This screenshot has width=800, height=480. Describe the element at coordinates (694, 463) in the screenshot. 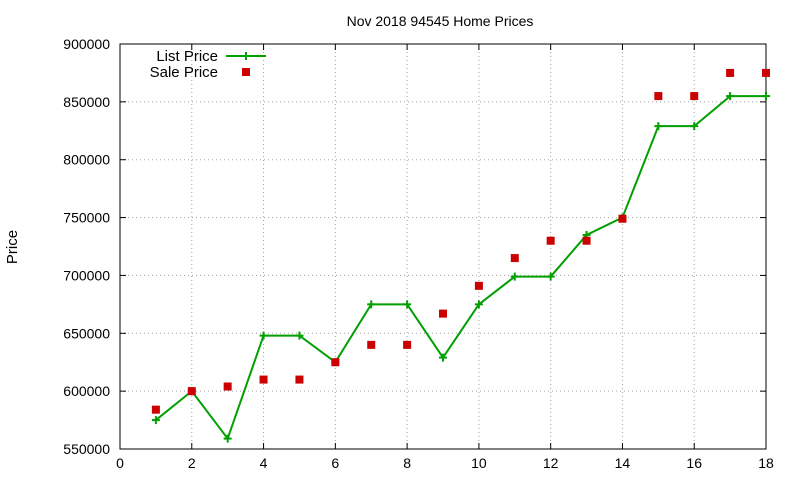

I see `x-tick-label: 16` at that location.